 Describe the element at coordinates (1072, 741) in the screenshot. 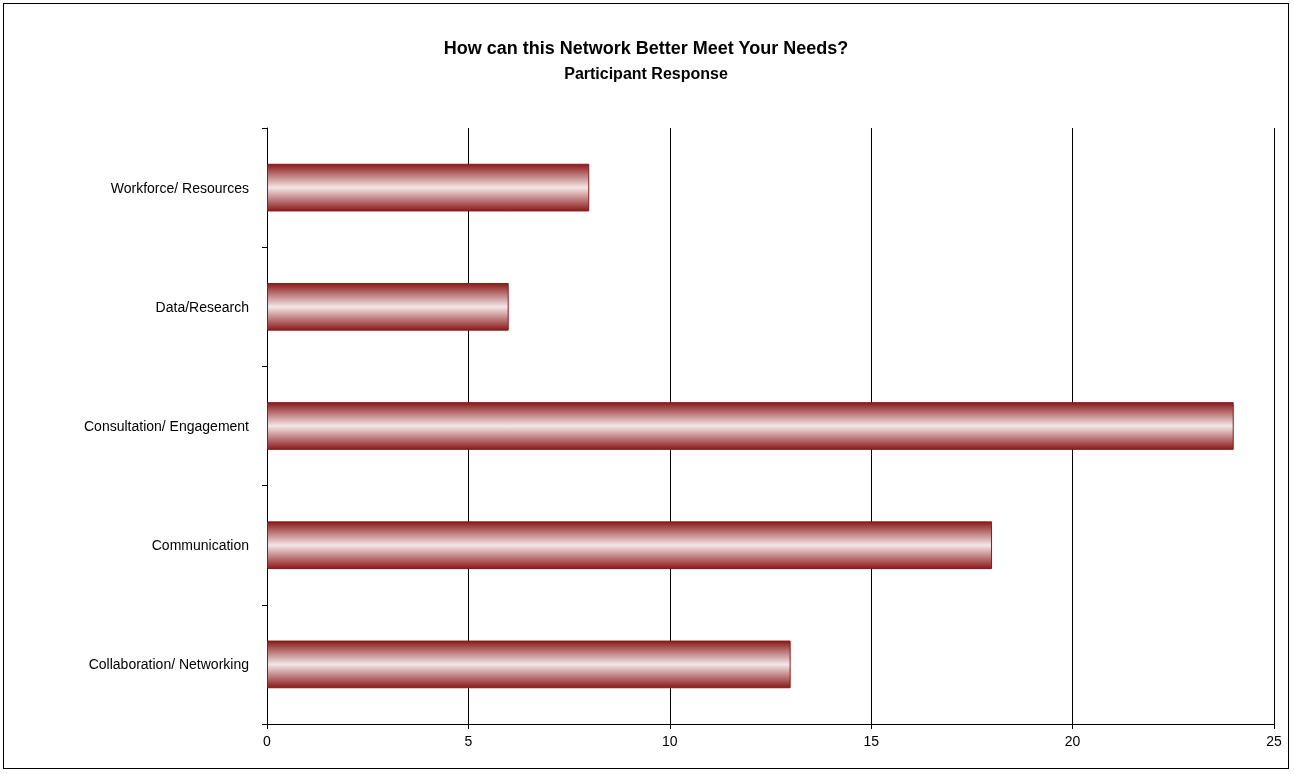

I see `x-tick-label: 20` at that location.